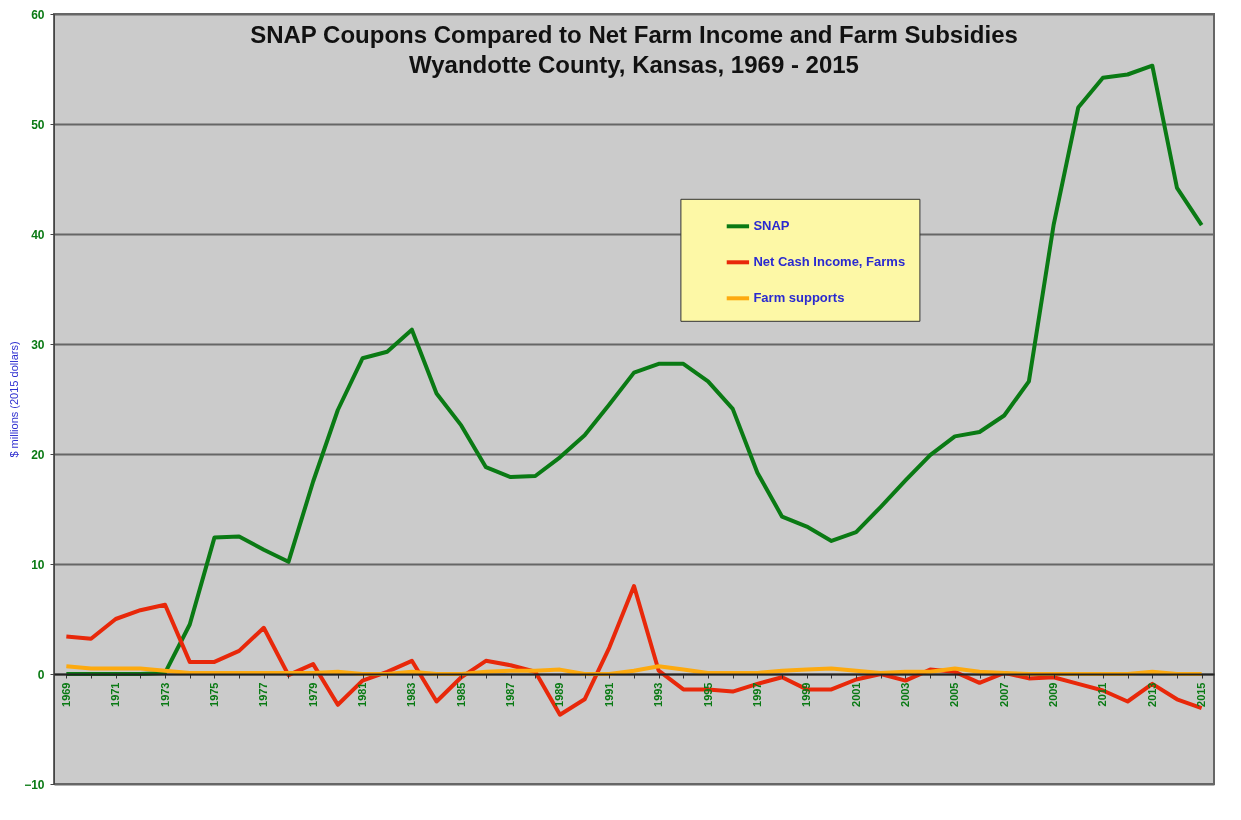 The width and height of the screenshot is (1241, 820). What do you see at coordinates (65, 694) in the screenshot?
I see `x-tick-label: 1969` at bounding box center [65, 694].